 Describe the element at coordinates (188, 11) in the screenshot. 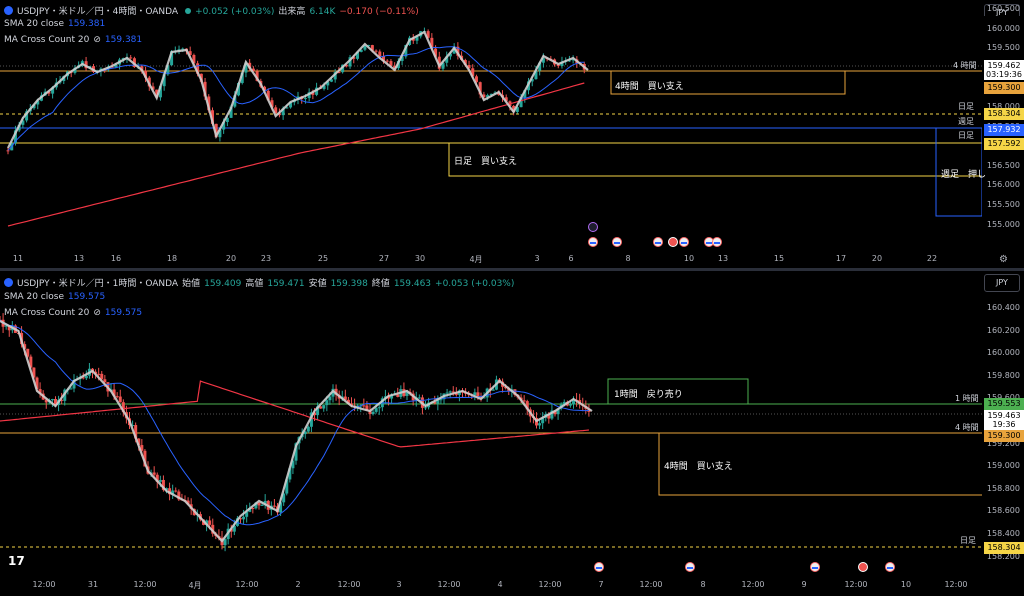

I see `market-open-icon` at that location.